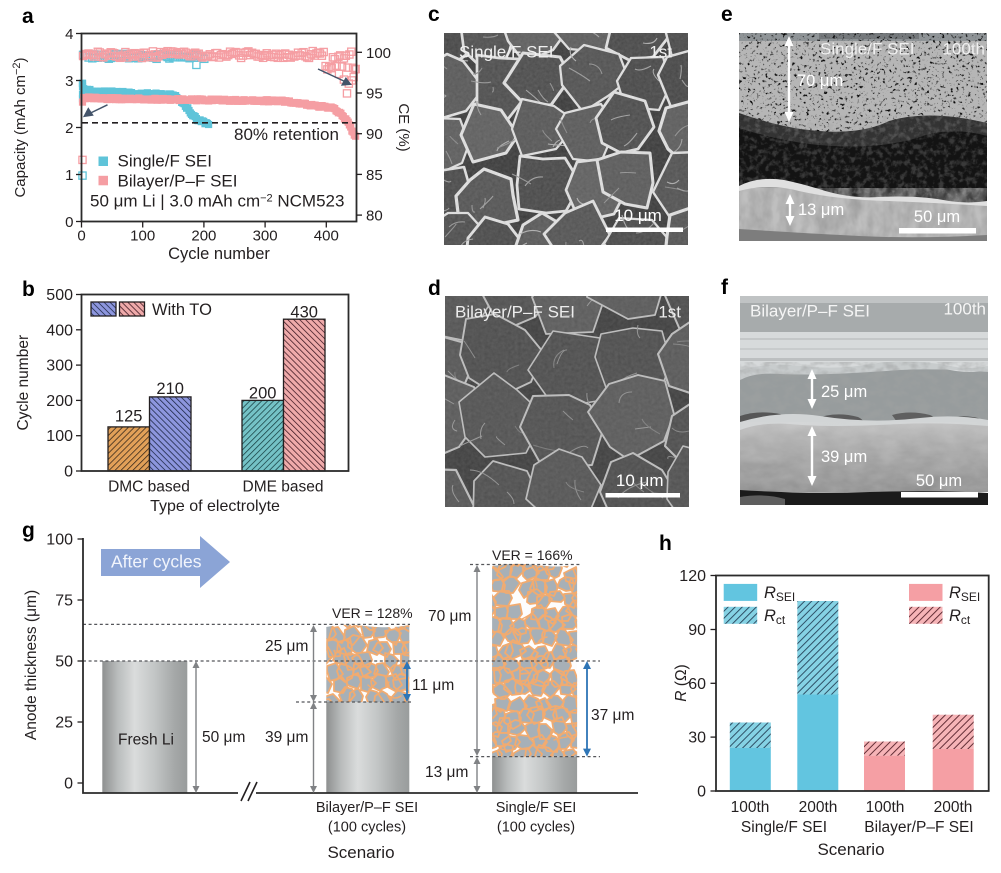 The image size is (1001, 873). I want to click on svg-text: Anode thickness (μm), so click(31, 665).